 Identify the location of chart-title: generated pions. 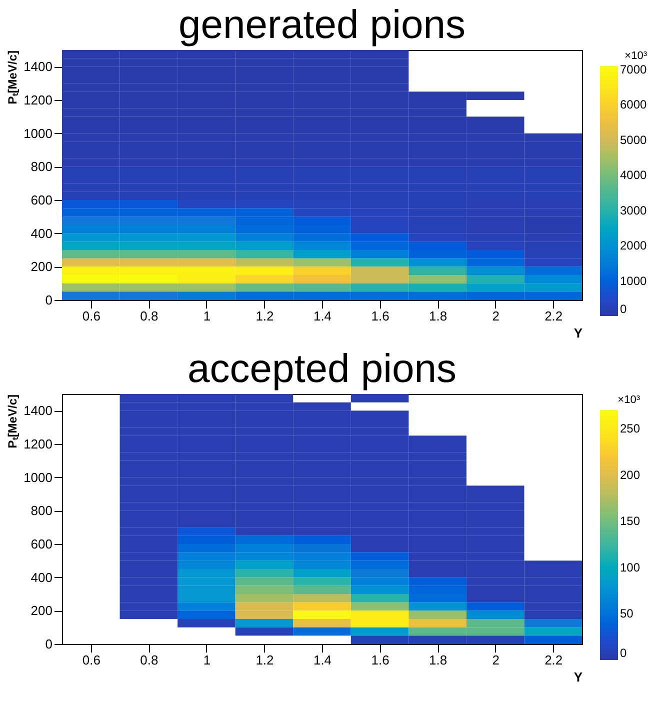
(322, 25).